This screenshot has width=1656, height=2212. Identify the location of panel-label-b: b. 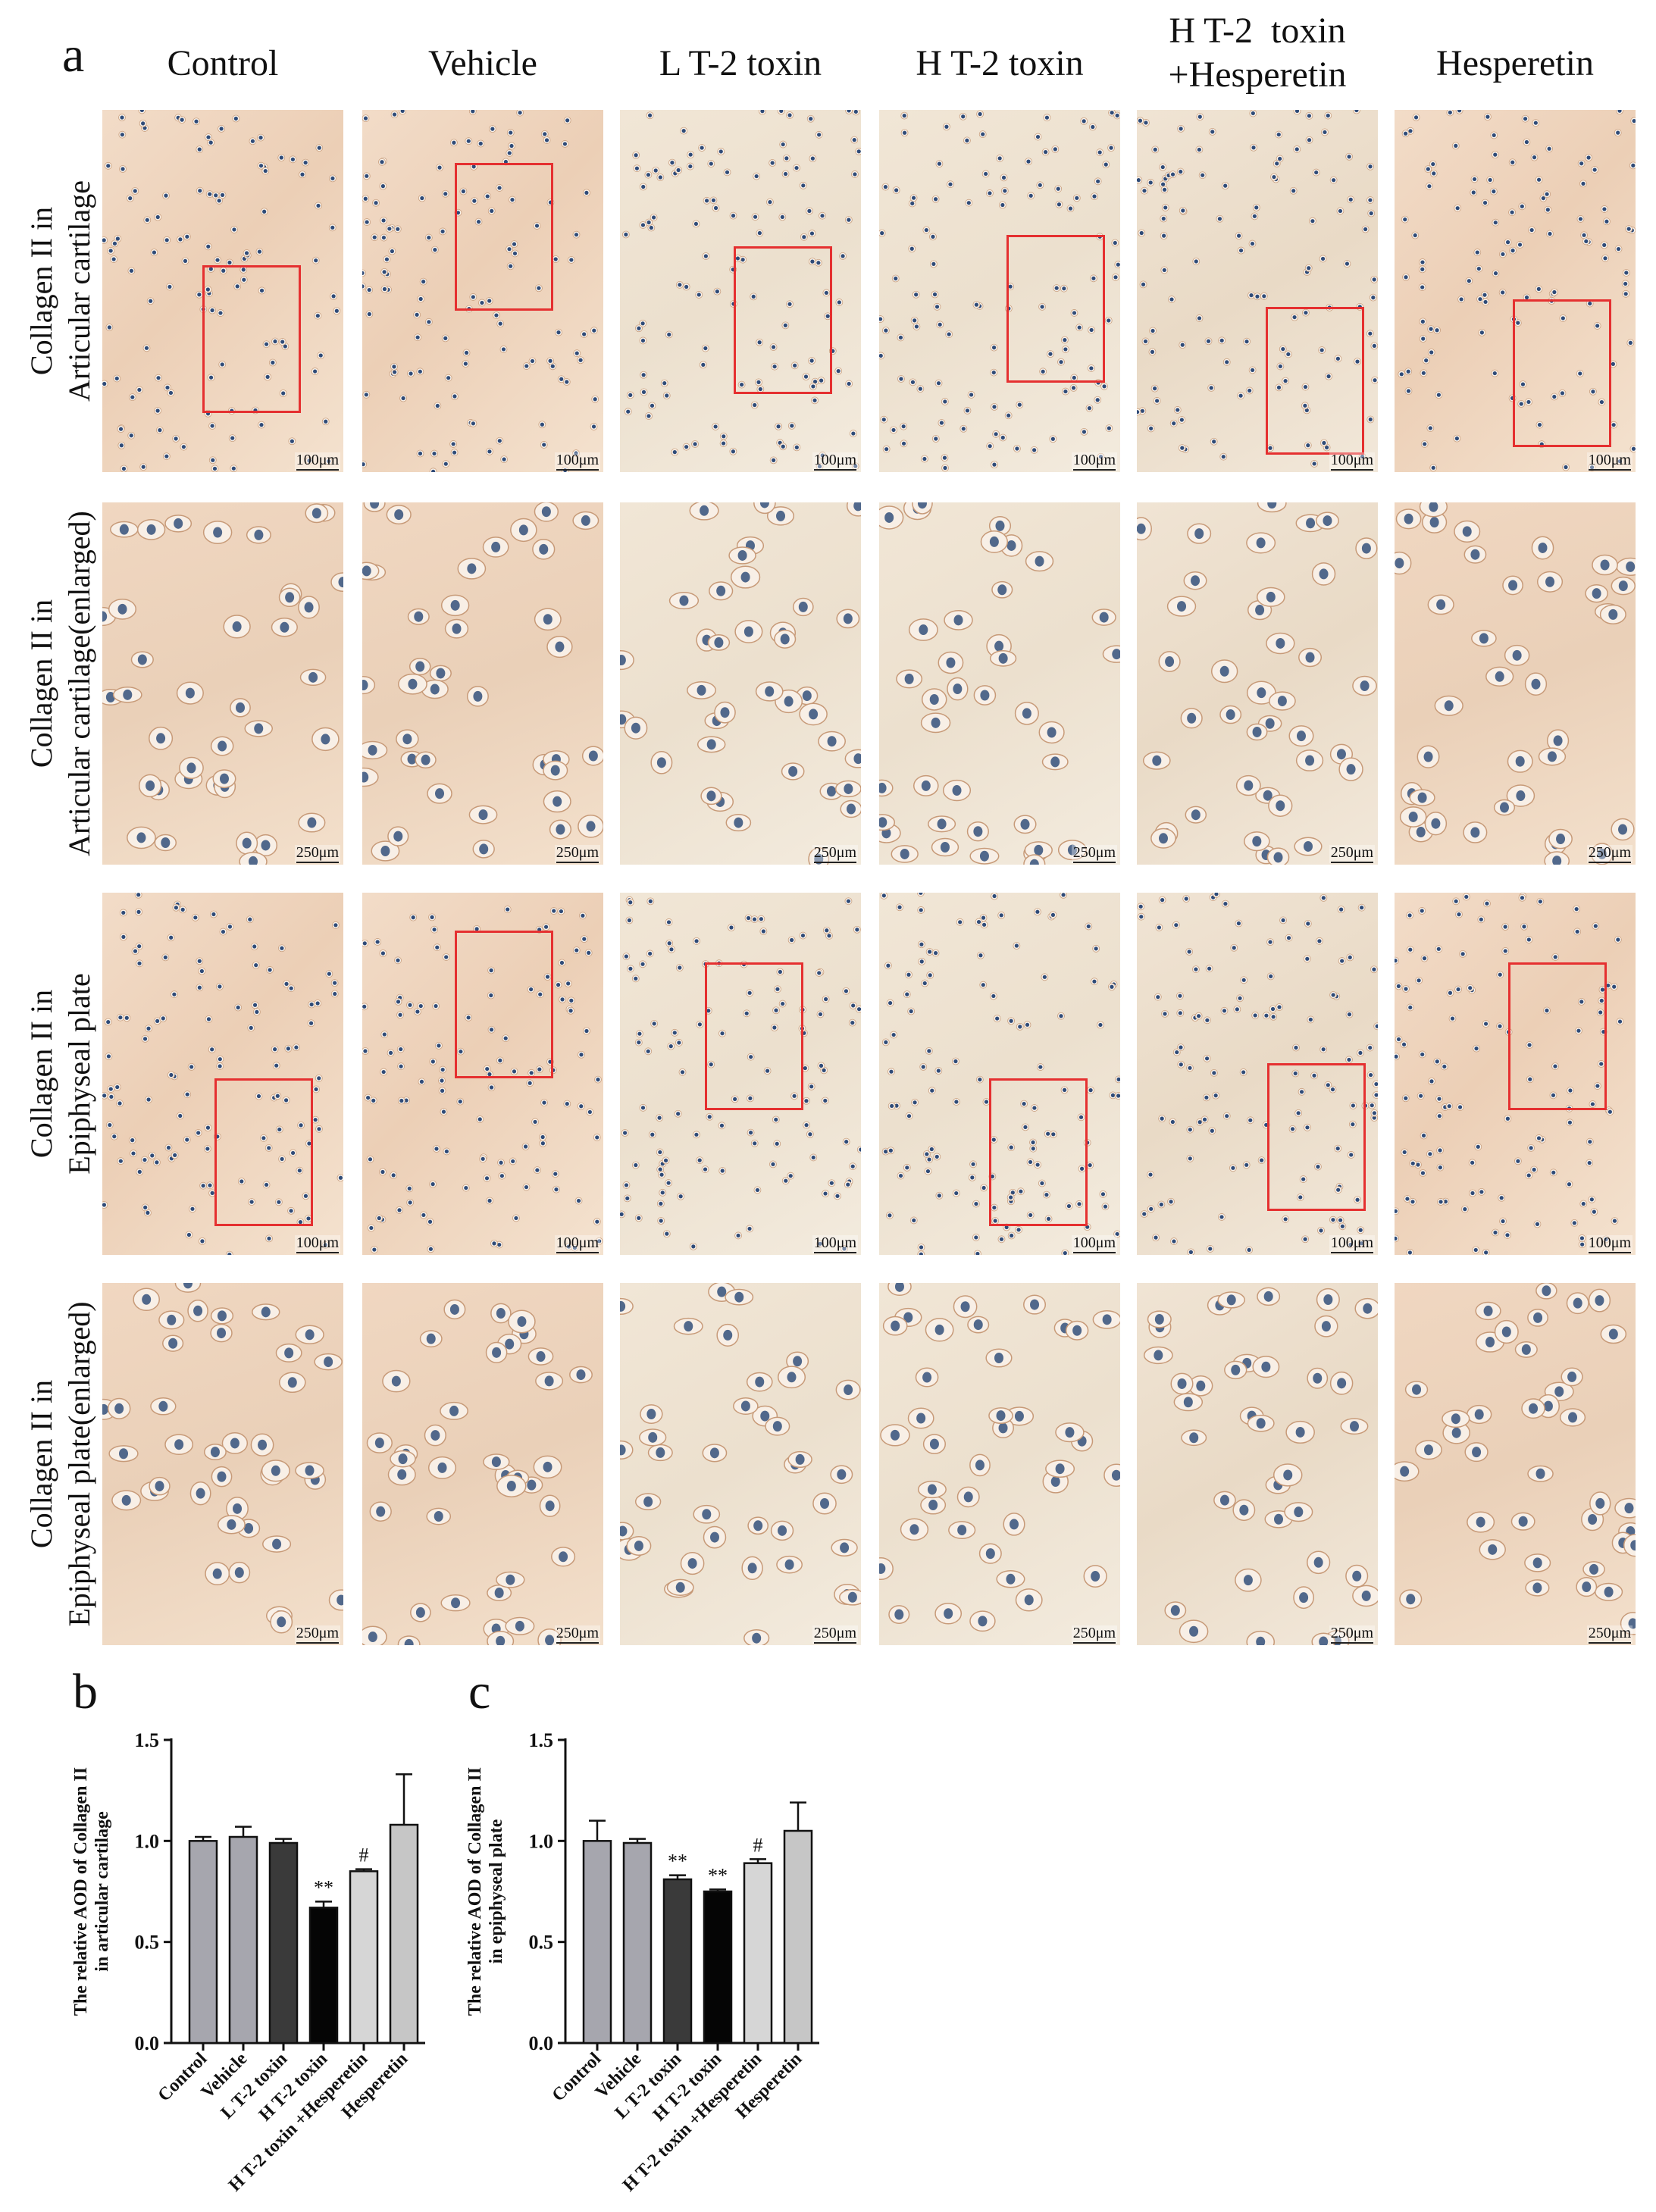
(85, 1691).